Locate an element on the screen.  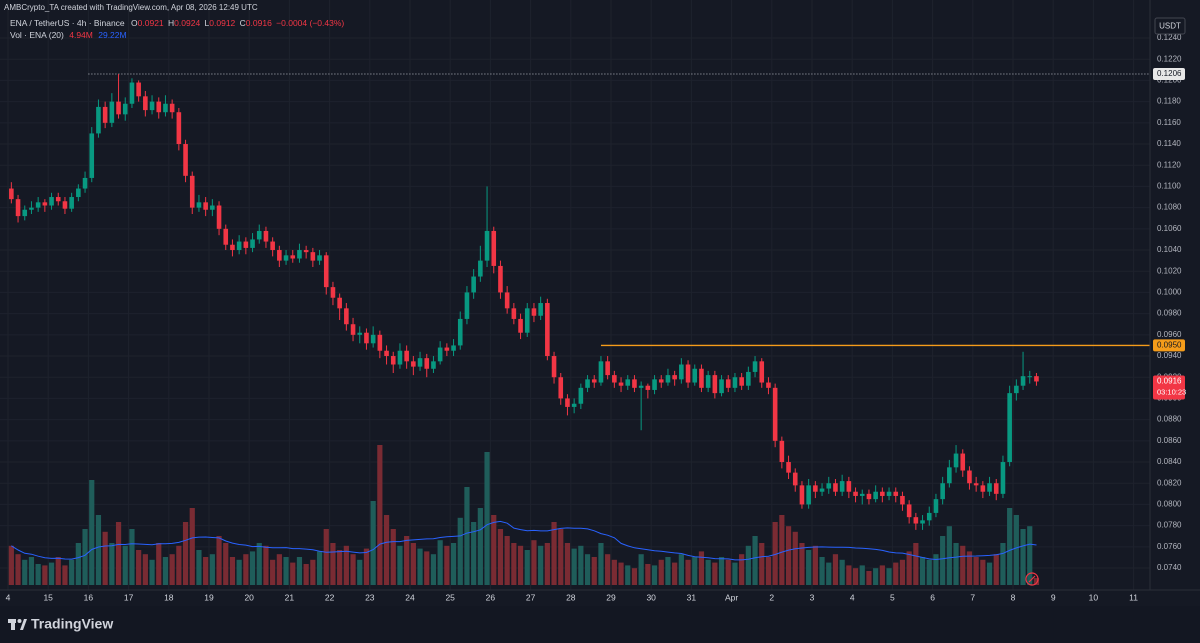
y-tick-label: 0.1100 is located at coordinates (1169, 186).